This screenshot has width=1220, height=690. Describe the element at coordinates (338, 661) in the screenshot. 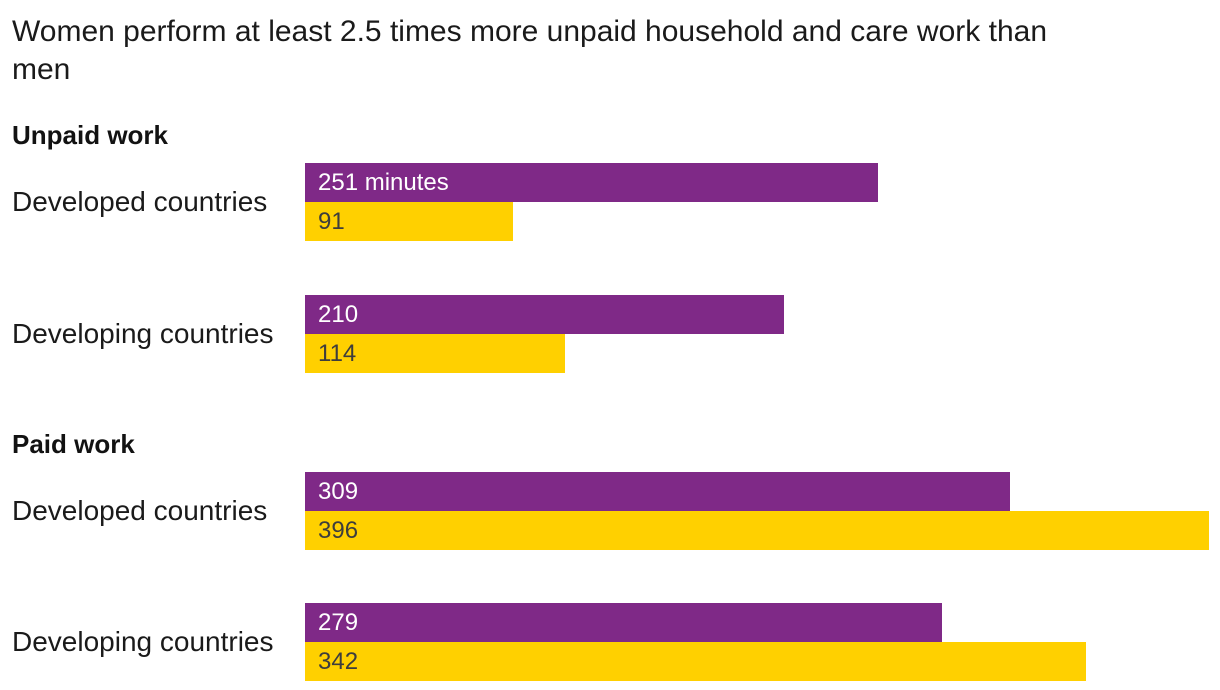

I see `bar-value-label: 342` at that location.